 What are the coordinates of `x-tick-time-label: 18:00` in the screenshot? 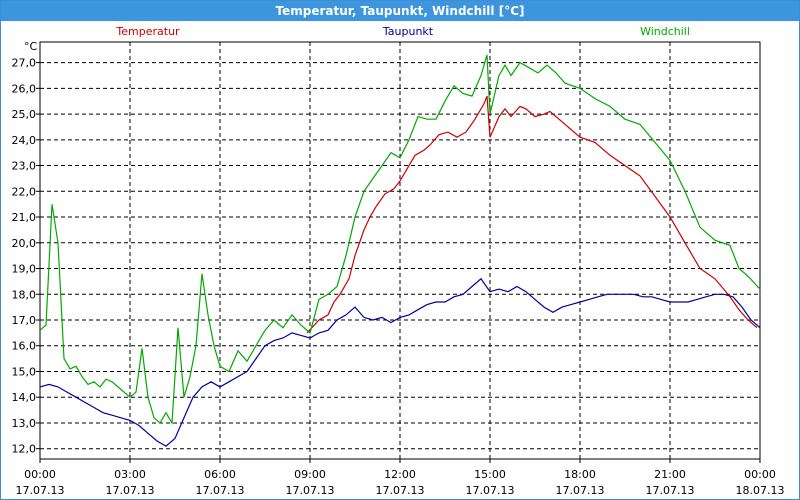 It's located at (580, 474).